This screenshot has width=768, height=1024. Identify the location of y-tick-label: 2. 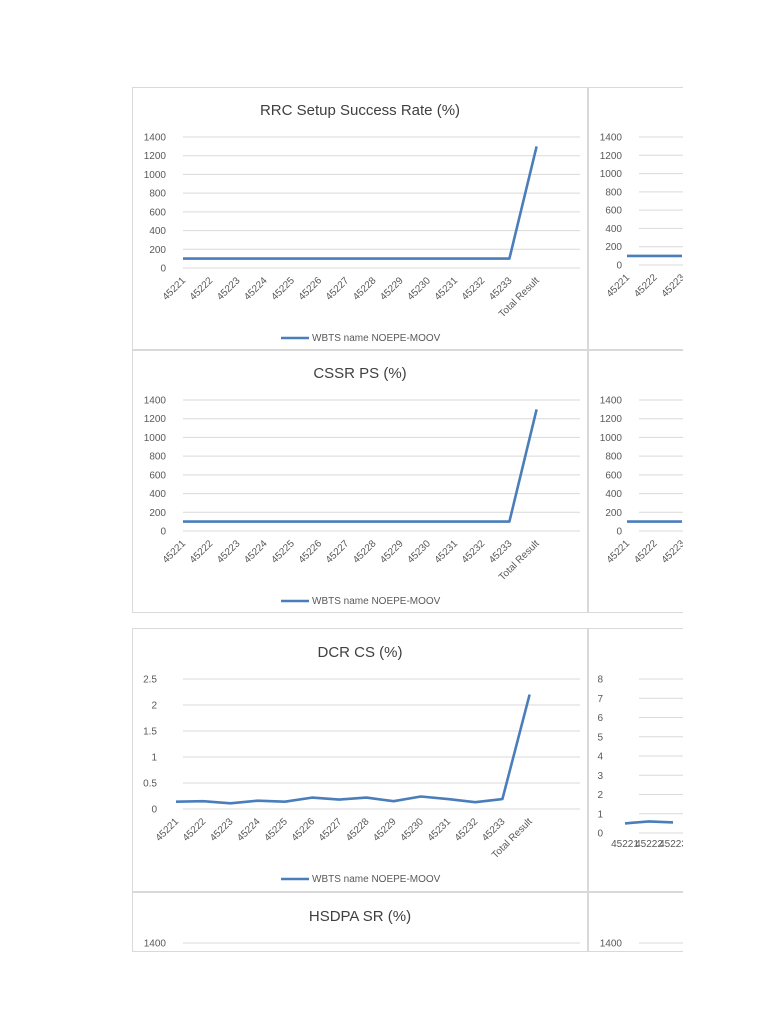
(154, 706).